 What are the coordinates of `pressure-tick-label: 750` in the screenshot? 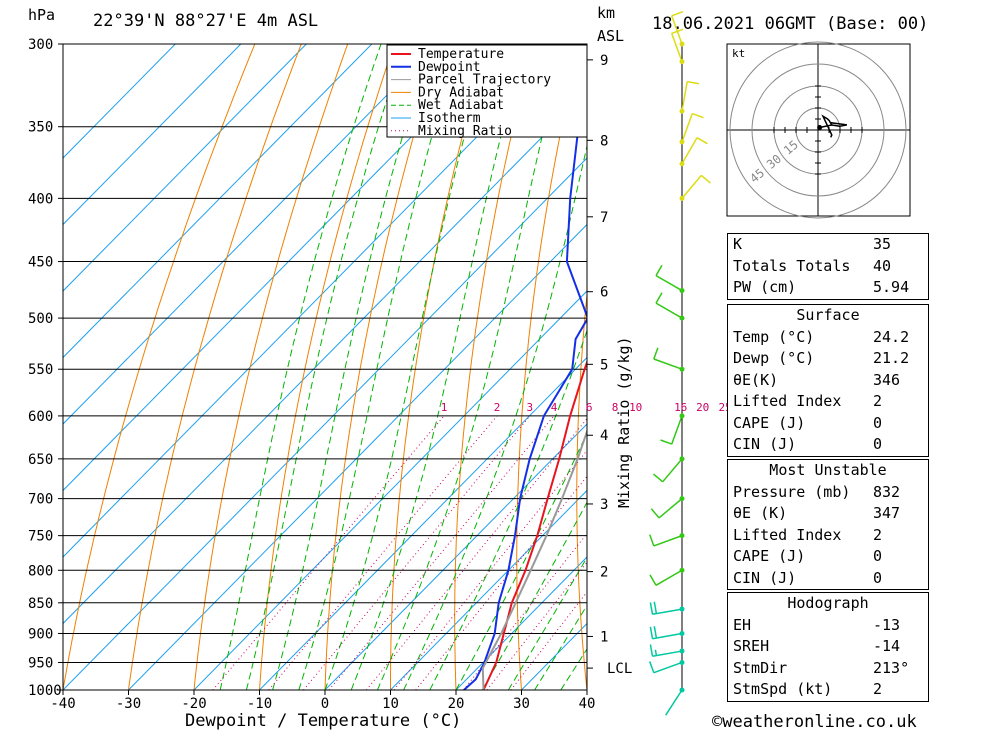 It's located at (40, 537).